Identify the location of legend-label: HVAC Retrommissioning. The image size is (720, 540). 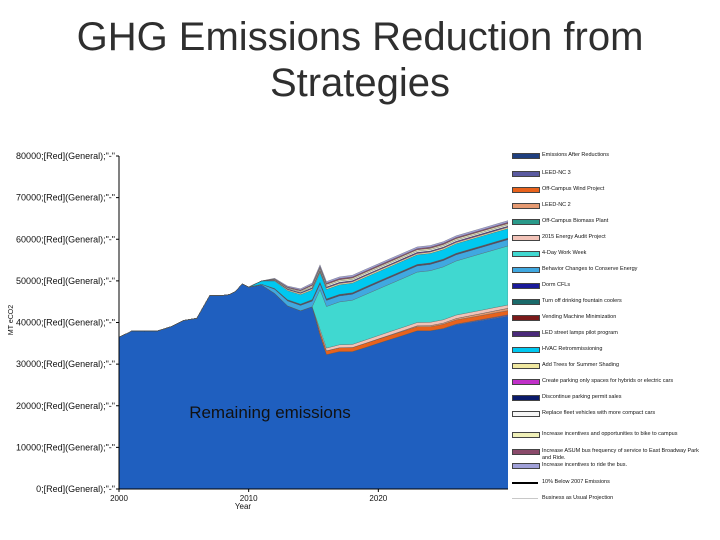
(572, 349).